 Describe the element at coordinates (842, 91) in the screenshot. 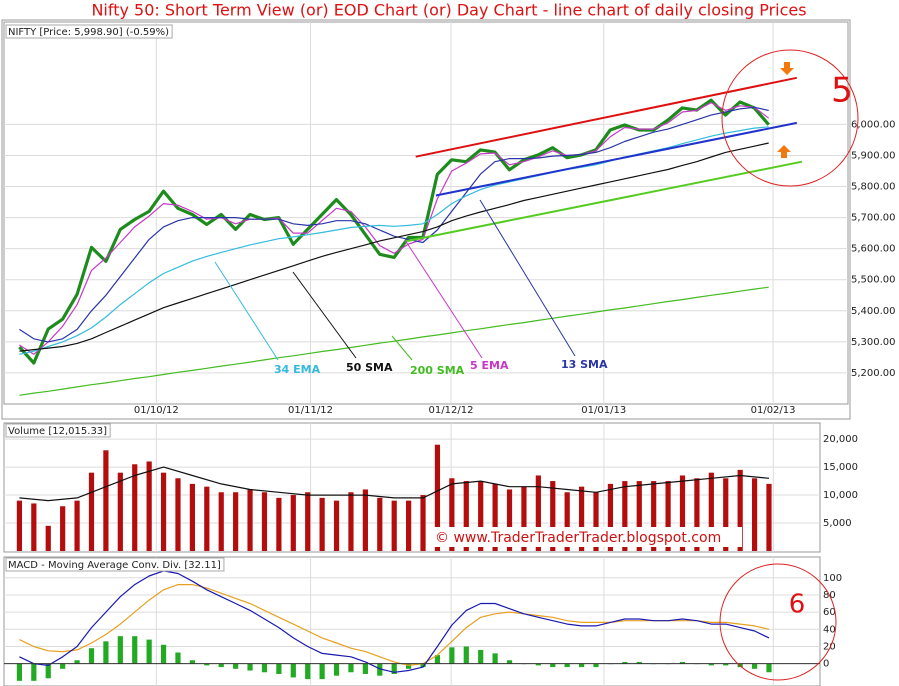

I see `annotation: 5` at that location.